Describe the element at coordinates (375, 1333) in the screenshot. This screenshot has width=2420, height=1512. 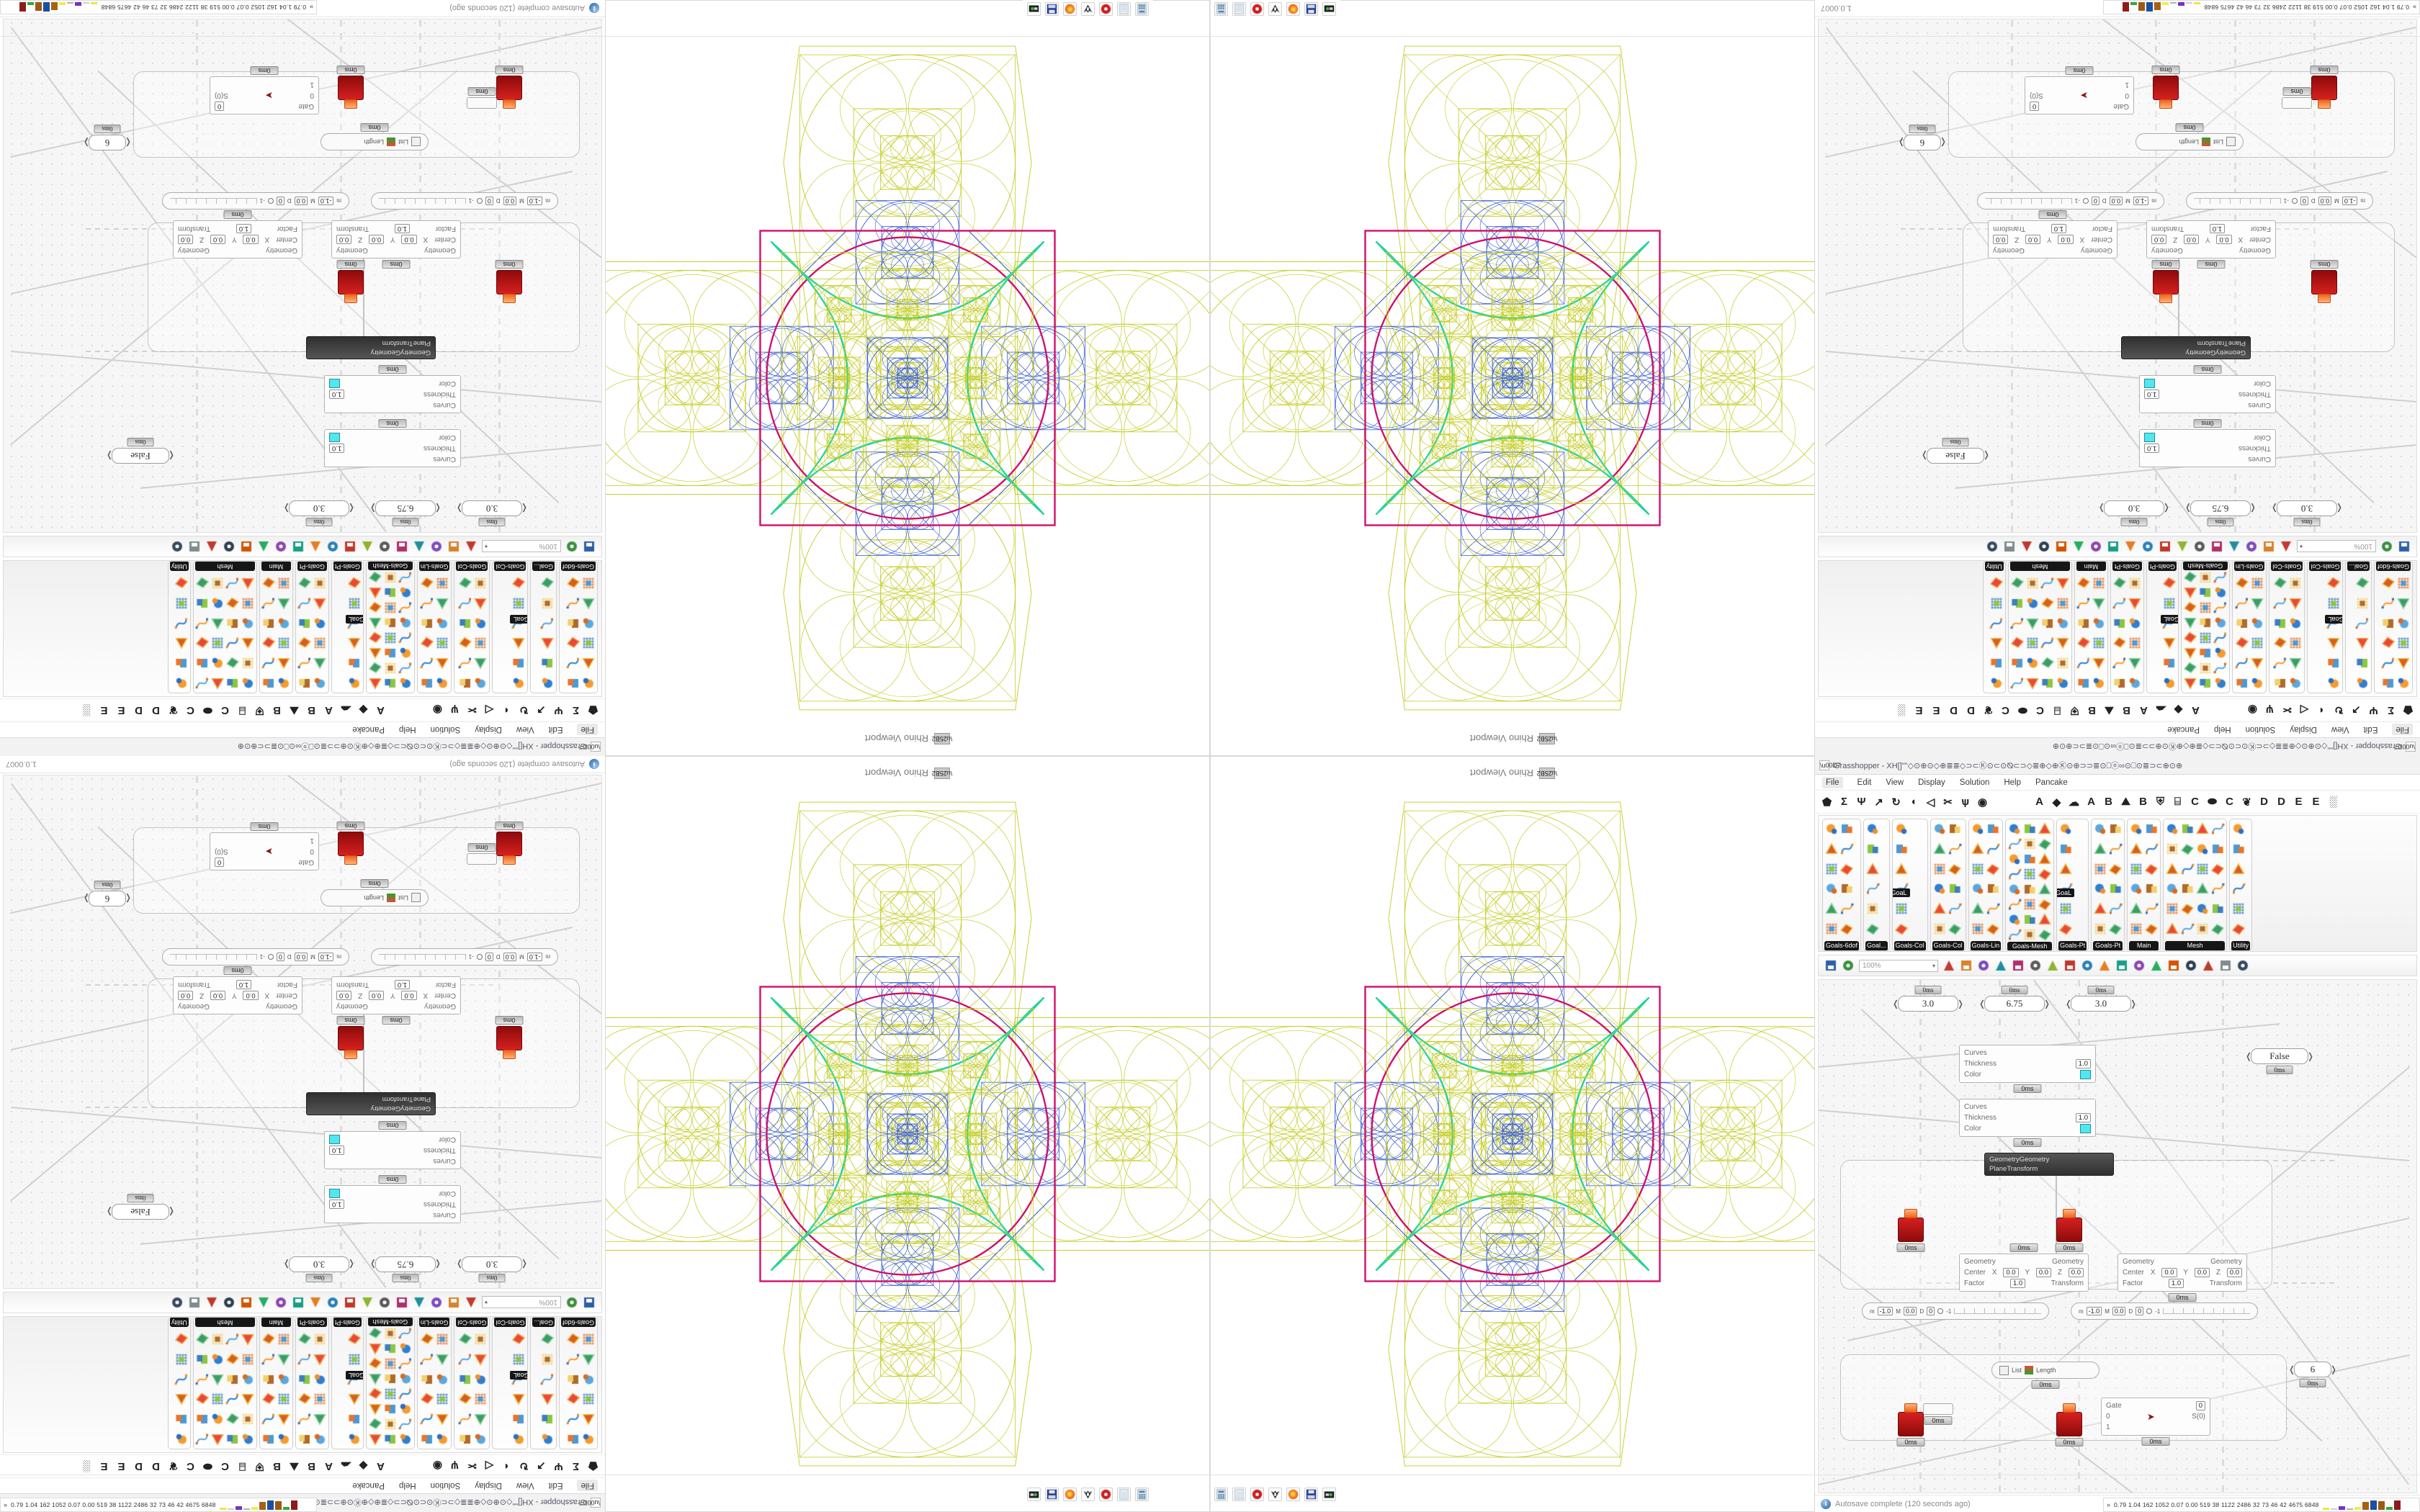
I see `shell-icon` at that location.